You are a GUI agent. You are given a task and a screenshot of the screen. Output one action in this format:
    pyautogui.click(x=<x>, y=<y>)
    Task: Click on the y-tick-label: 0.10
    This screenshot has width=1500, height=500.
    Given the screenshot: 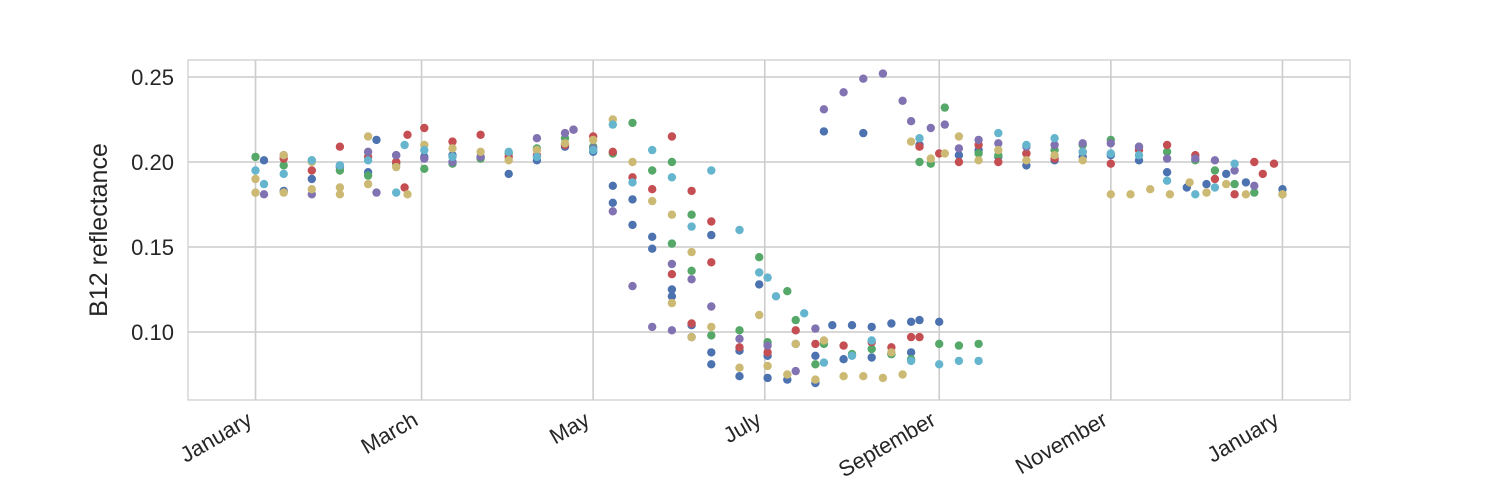 What is the action you would take?
    pyautogui.click(x=152, y=332)
    